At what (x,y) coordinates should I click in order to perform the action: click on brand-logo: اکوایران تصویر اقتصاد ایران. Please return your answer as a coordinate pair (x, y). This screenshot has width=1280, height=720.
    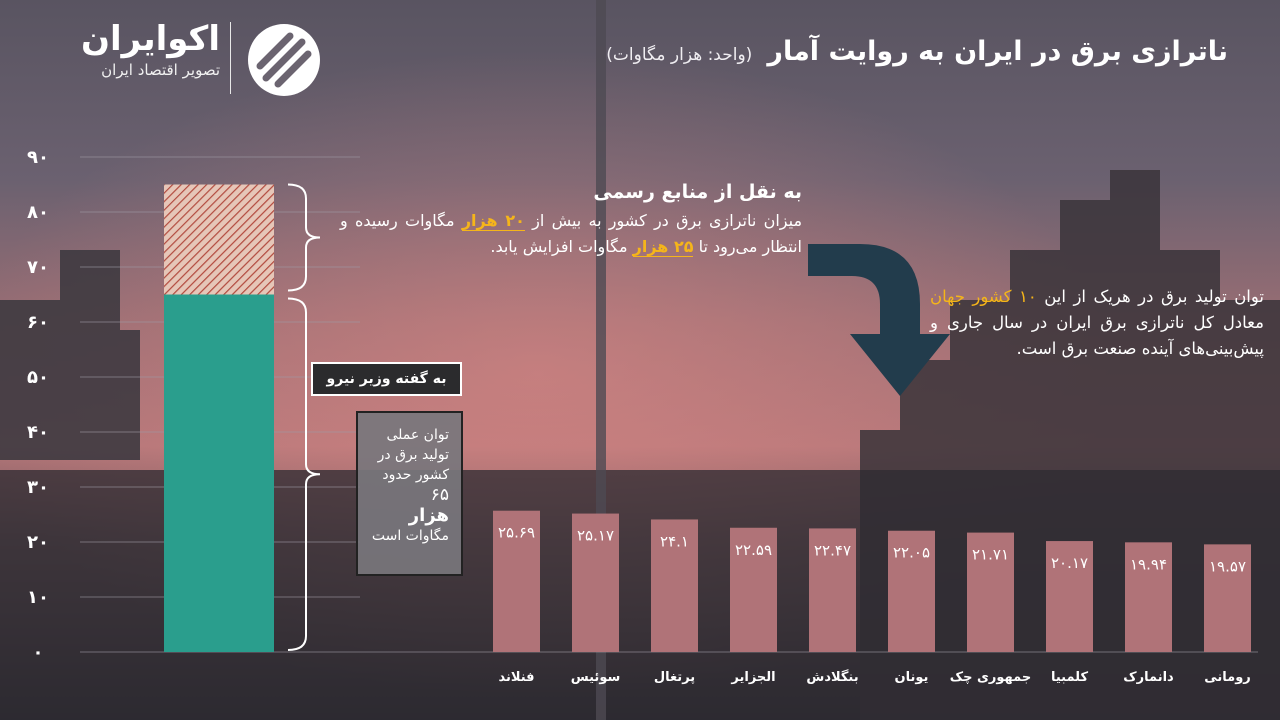
    Looking at the image, I should click on (190, 58).